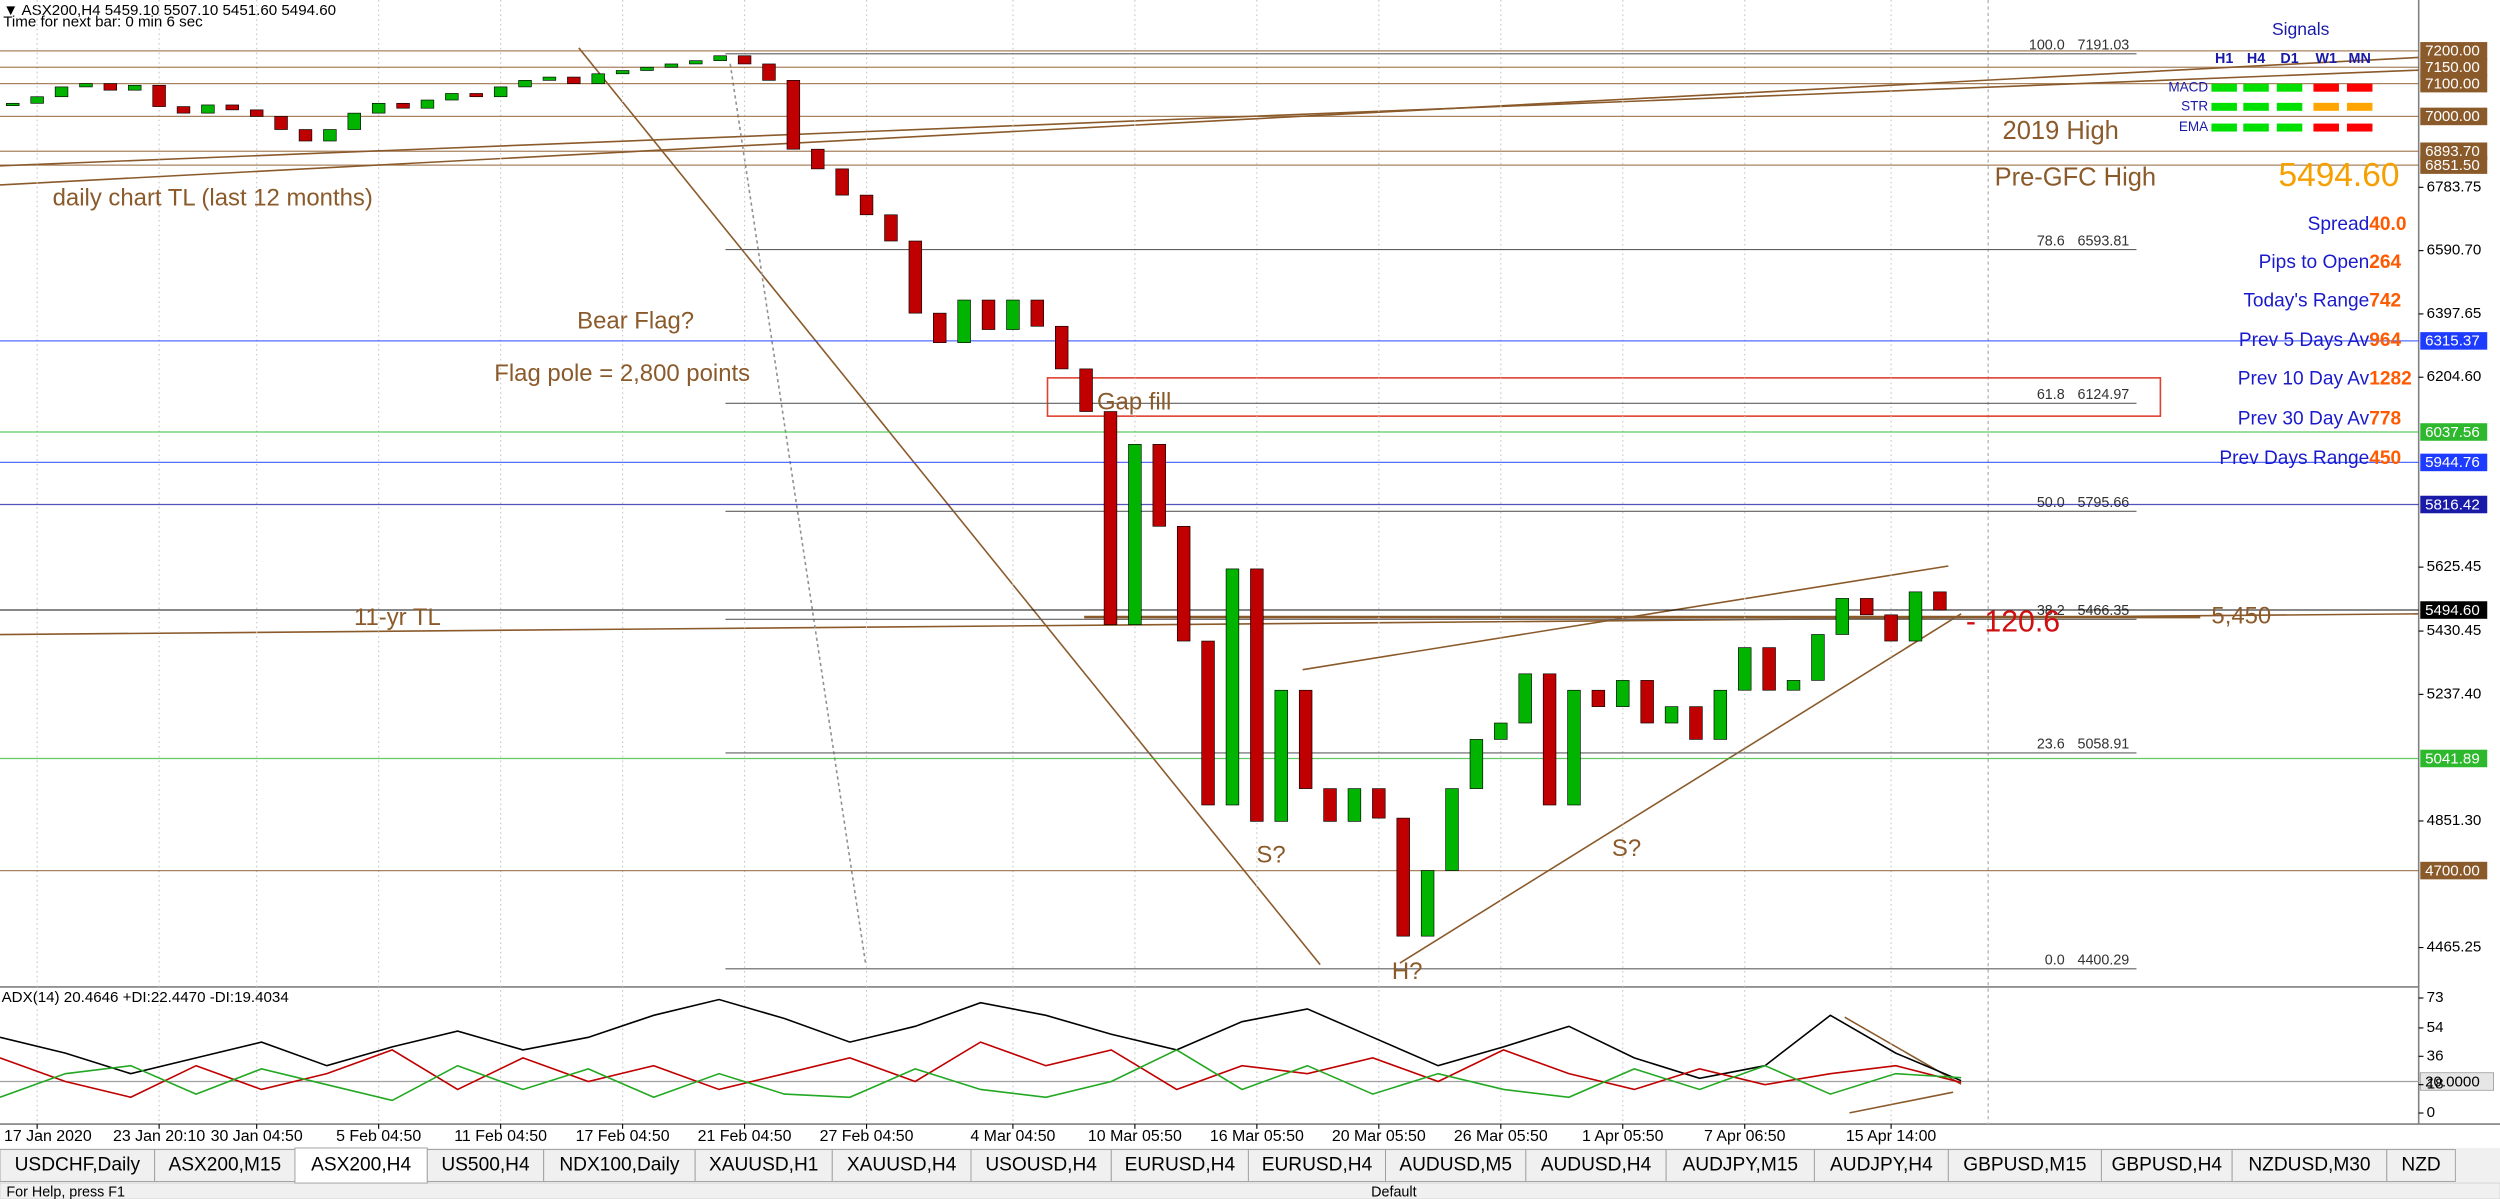 This screenshot has height=1199, width=2500. I want to click on info-label: Pips to Open, so click(2314, 262).